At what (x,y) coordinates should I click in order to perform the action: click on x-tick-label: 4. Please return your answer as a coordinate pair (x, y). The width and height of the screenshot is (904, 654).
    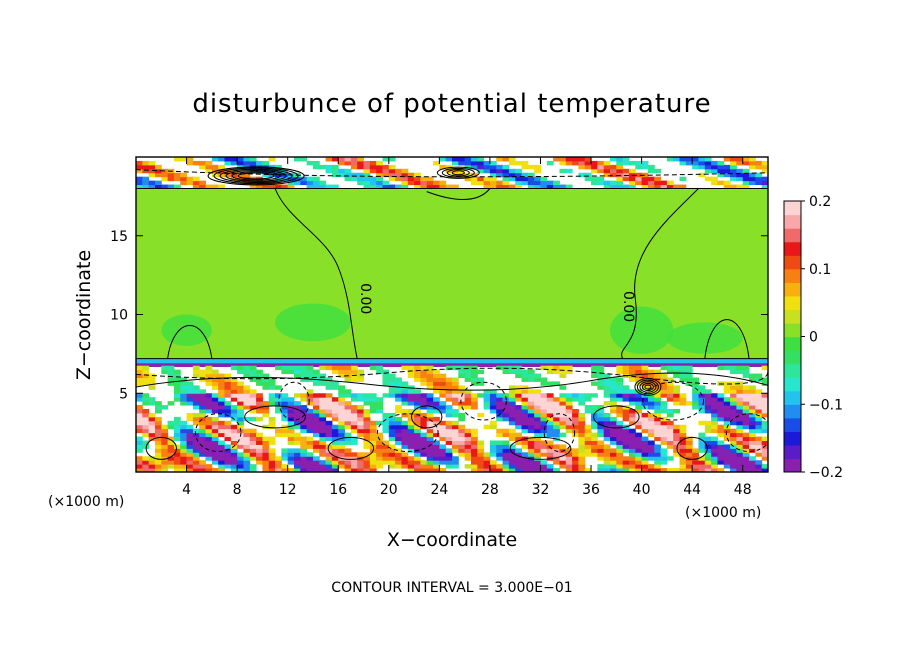
    Looking at the image, I should click on (186, 490).